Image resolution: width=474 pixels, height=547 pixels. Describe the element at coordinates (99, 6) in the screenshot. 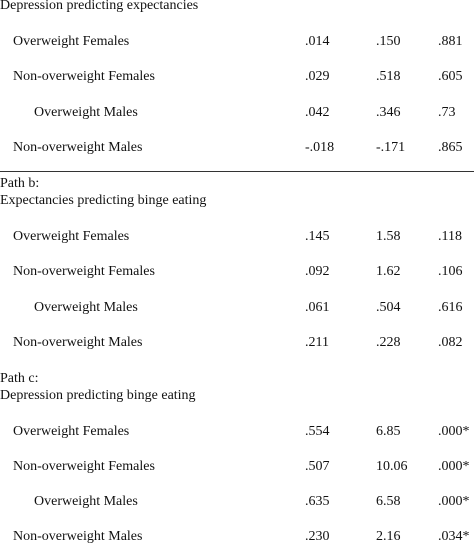

I see `section-a-title: Depression predicting expectancies` at that location.